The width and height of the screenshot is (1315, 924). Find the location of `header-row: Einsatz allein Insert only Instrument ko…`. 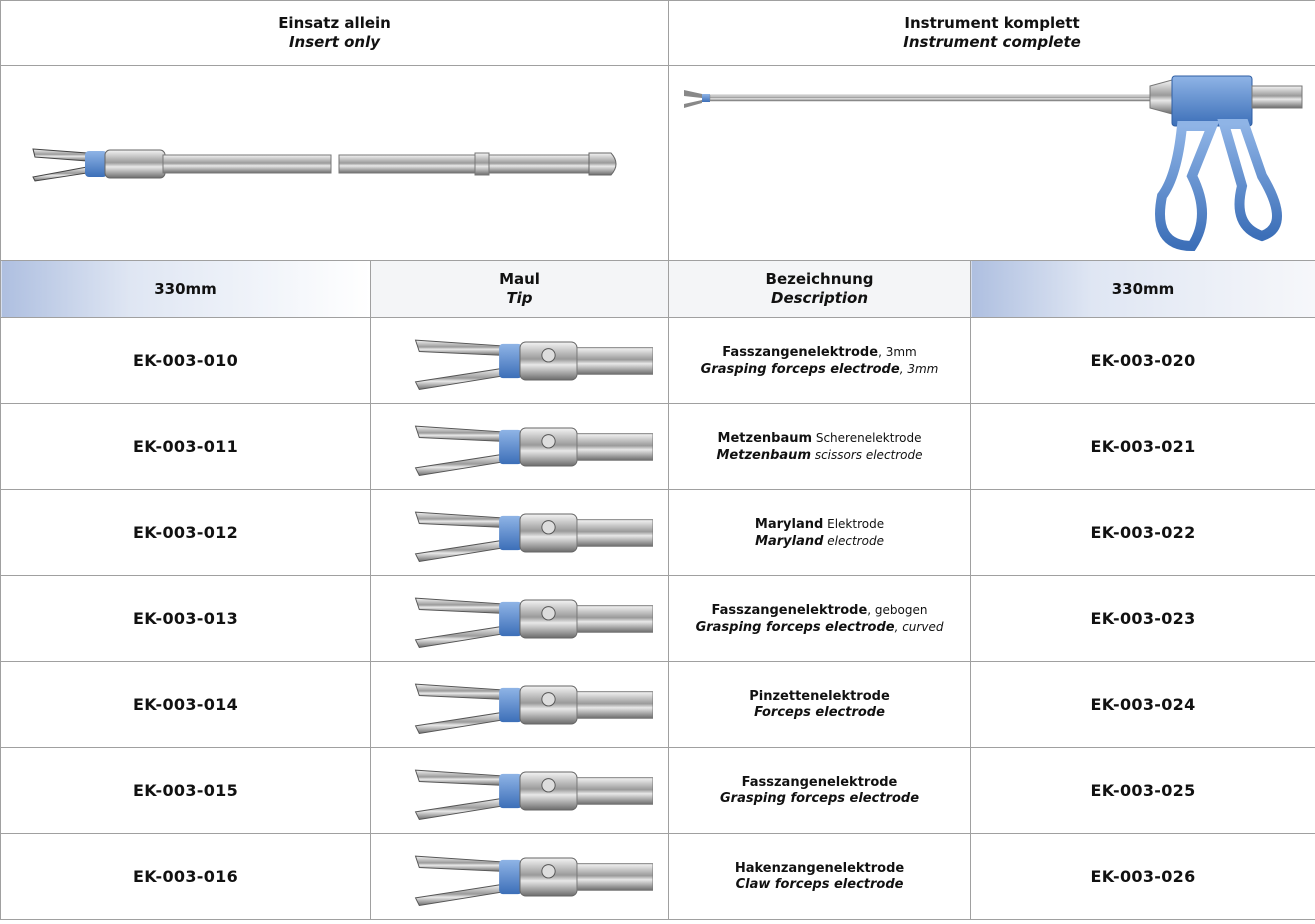

header-row: Einsatz allein Insert only Instrument ko… is located at coordinates (657, 33).